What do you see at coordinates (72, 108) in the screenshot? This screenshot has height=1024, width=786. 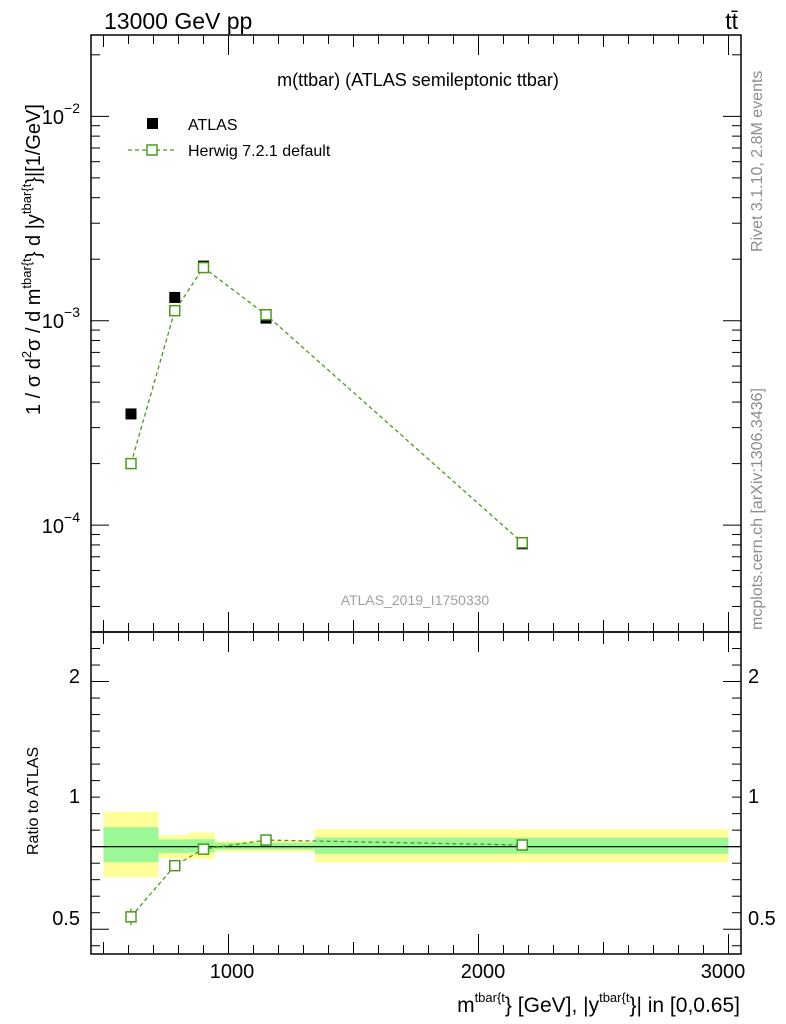 I see `y-tick-exp-1e-2: −2` at bounding box center [72, 108].